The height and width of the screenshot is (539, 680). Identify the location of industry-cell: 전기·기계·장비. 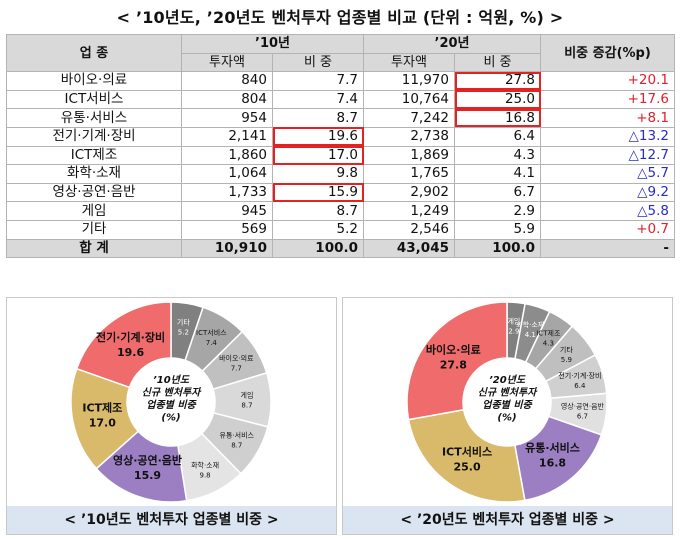
(94, 136).